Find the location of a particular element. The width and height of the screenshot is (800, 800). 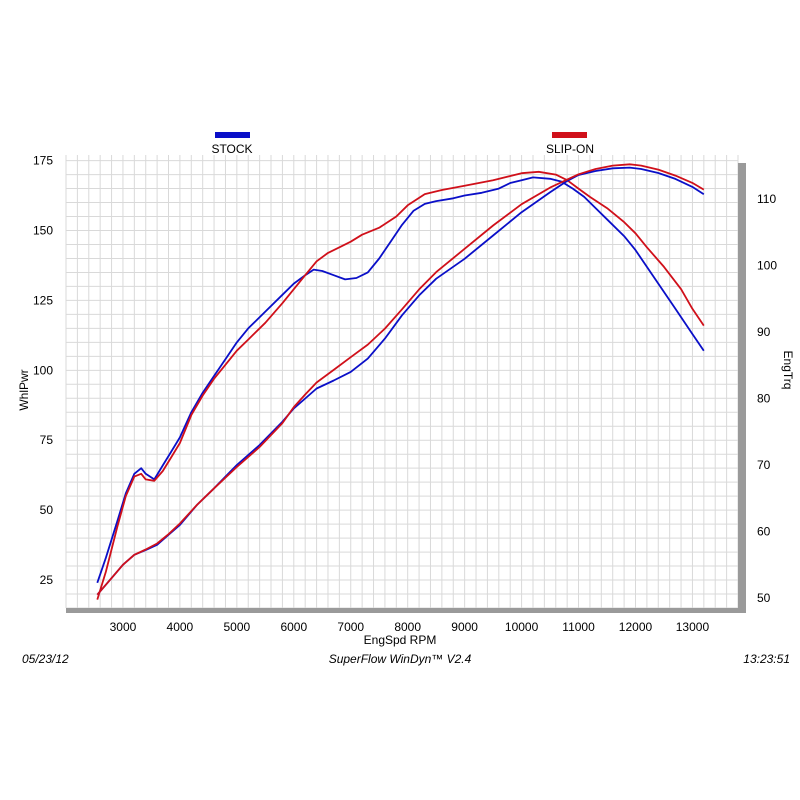

x-tick-label: 3000 is located at coordinates (123, 627).